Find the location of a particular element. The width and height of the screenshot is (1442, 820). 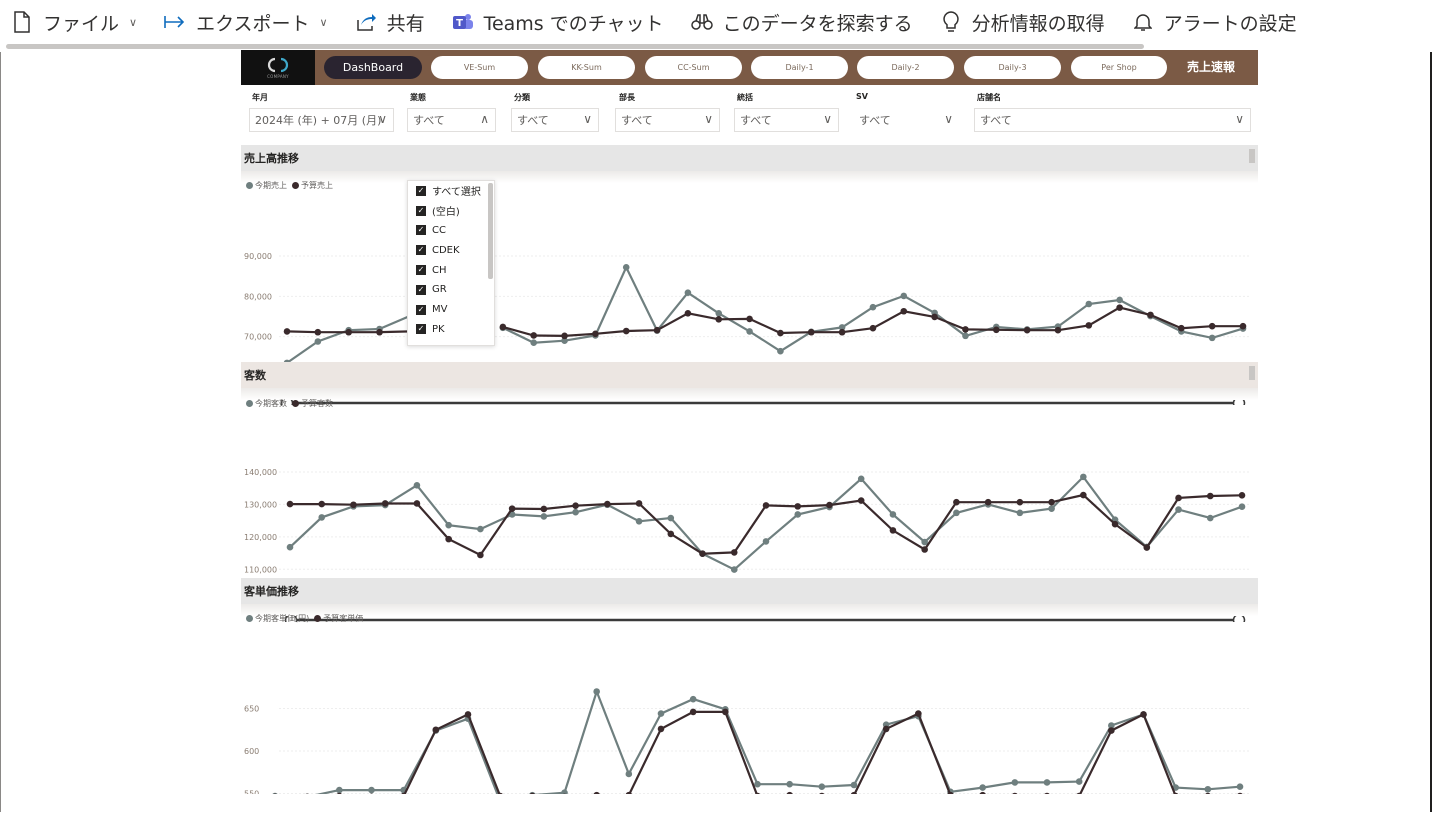

slicer-manager: すべて ∨ is located at coordinates (667, 120).